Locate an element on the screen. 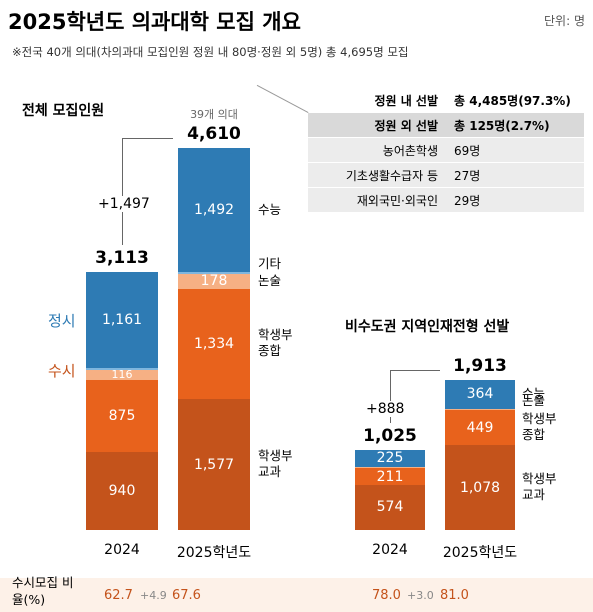  change-label: +888 is located at coordinates (385, 408).